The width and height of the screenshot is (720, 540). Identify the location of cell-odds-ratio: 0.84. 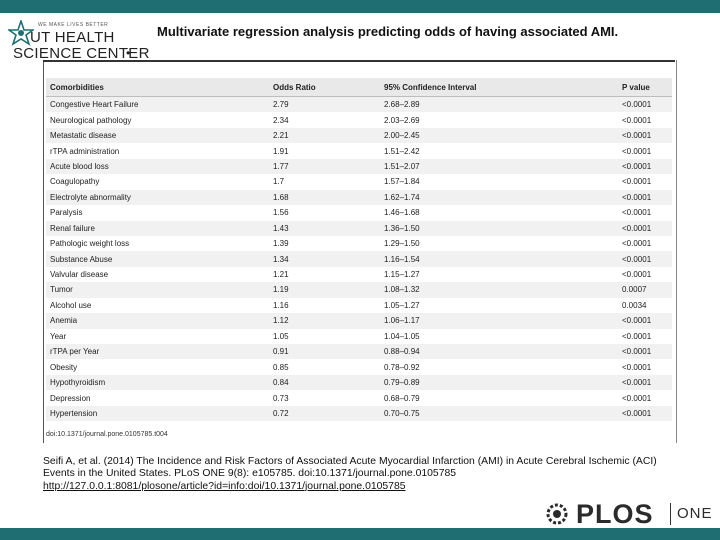
(281, 383).